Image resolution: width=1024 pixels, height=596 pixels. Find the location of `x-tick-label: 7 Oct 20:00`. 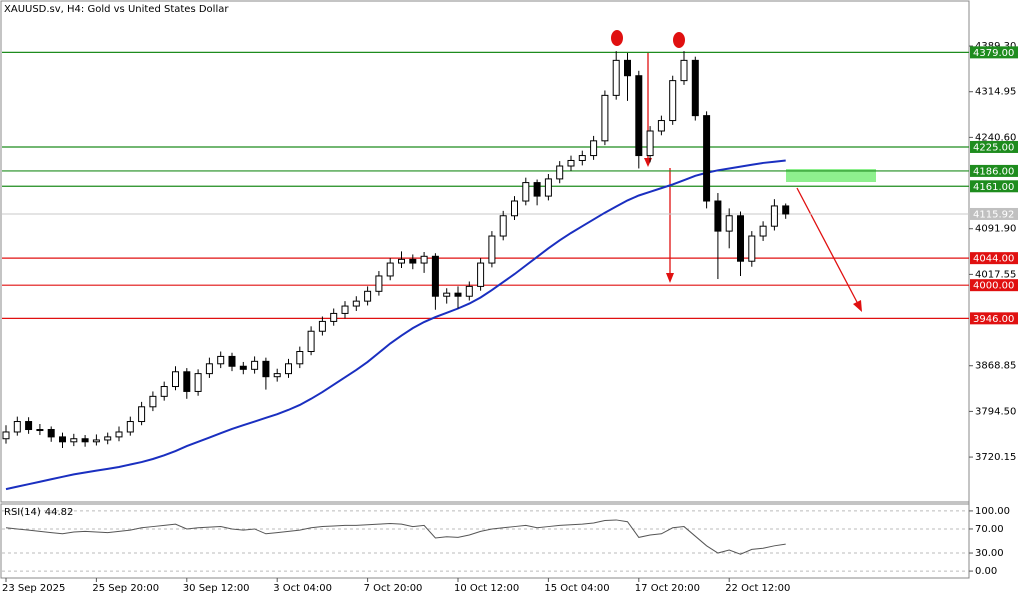

x-tick-label: 7 Oct 20:00 is located at coordinates (393, 588).